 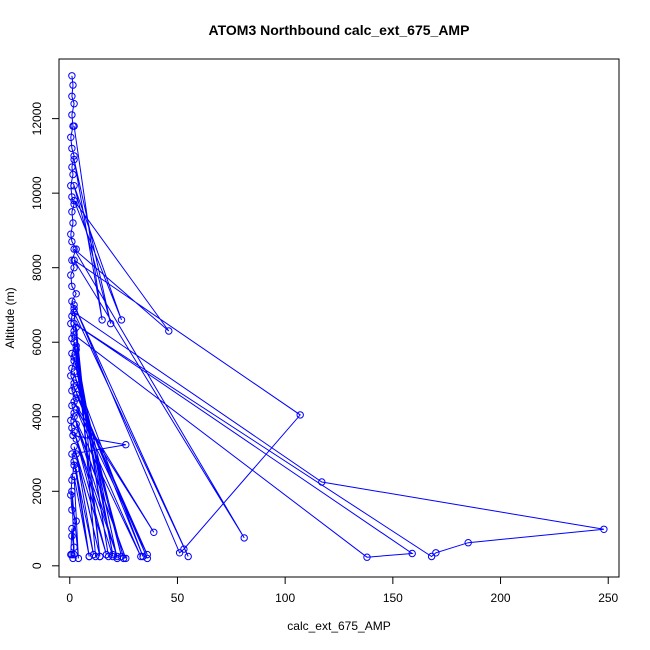 I want to click on y-axis-label: Altitude (m), so click(x=10, y=317).